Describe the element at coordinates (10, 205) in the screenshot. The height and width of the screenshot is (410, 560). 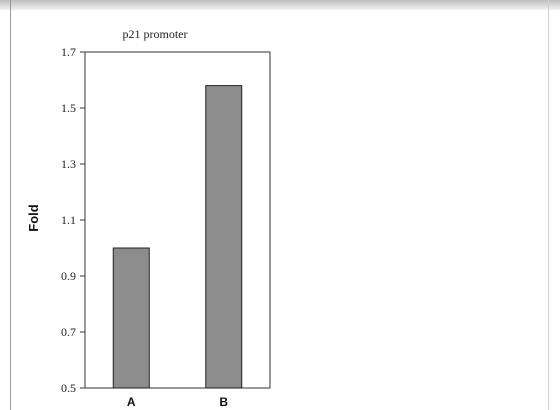
I see `page-border-left` at that location.